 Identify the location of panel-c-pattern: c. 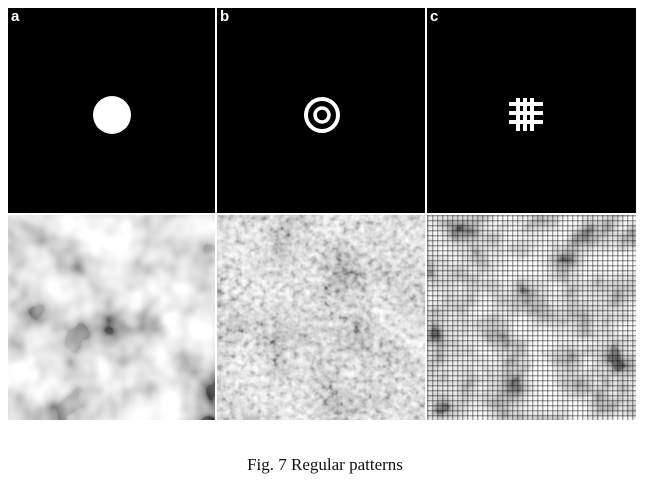
(531, 110).